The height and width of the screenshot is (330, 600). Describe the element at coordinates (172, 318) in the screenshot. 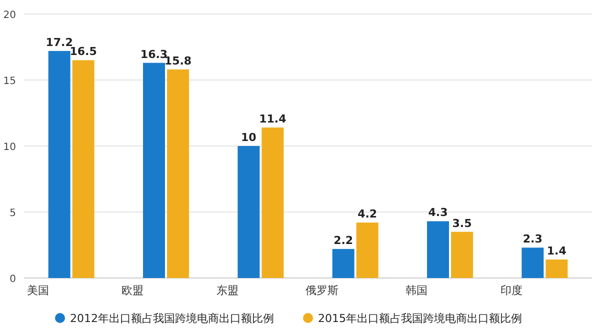

I see `legend-label: 2012年出口额占我国跨境电商出口额比例` at that location.